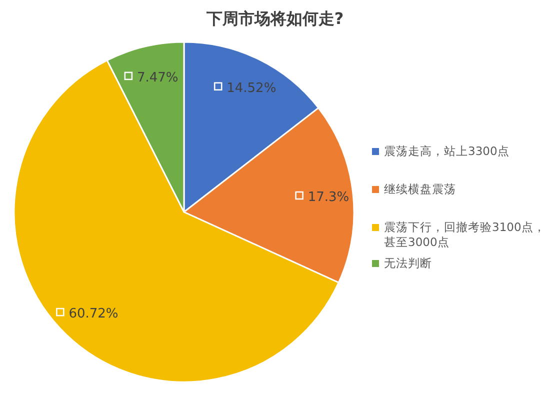 This screenshot has width=550, height=394. Describe the element at coordinates (420, 189) in the screenshot. I see `legend-label: 继续横盘震荡` at that location.